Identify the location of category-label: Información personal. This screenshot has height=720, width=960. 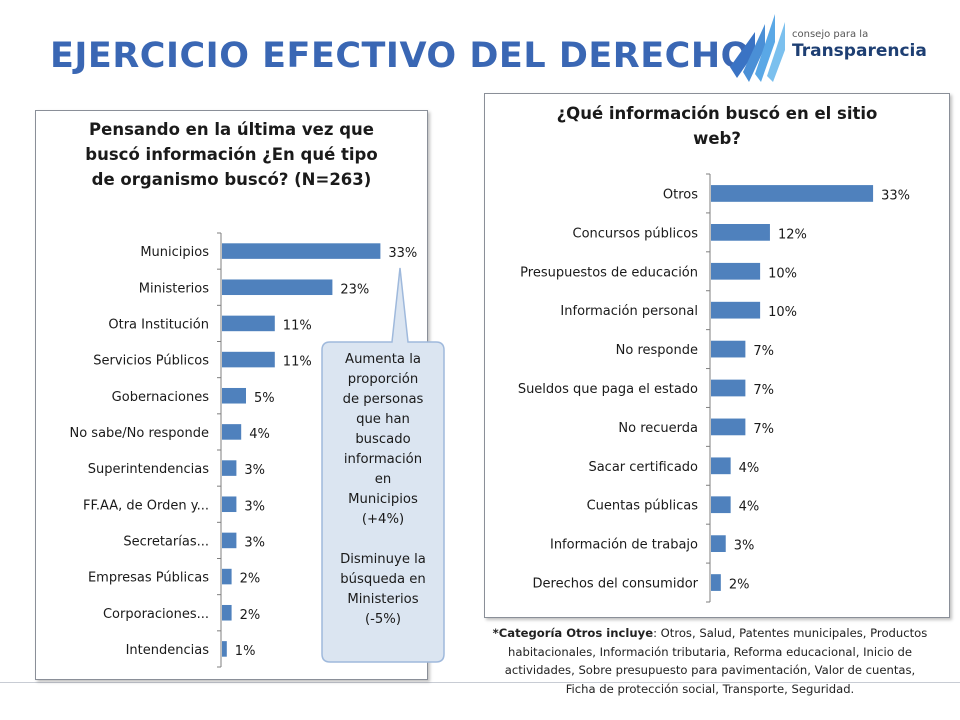
(629, 311).